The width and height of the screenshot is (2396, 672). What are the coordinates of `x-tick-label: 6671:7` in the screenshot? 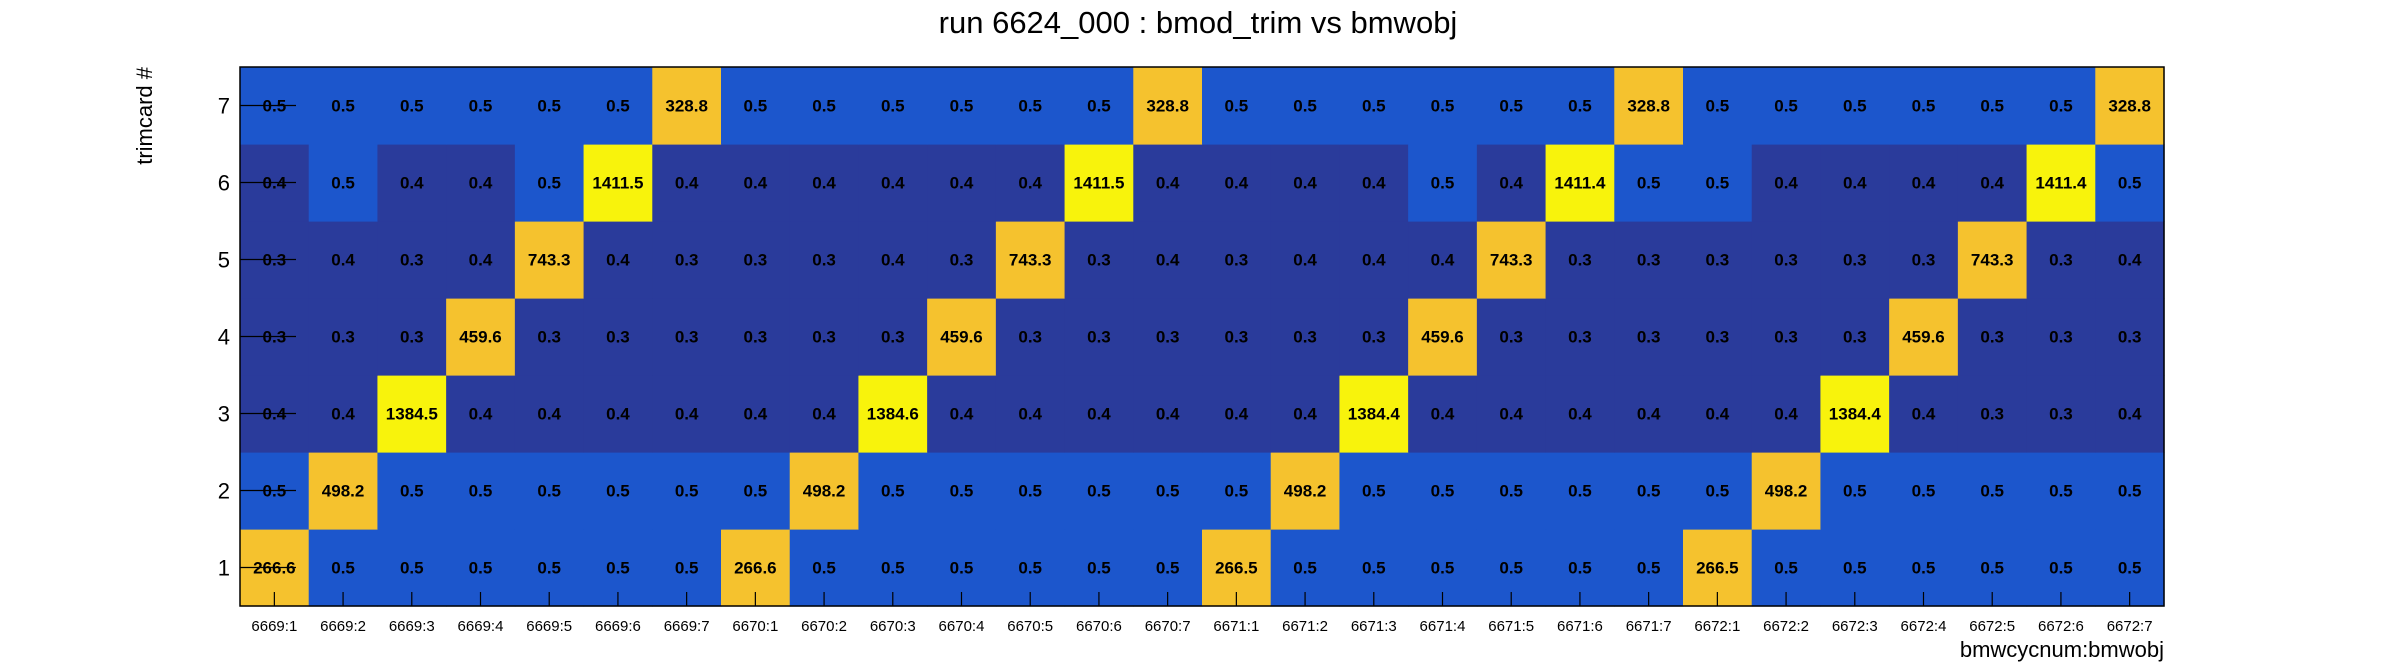 It's located at (1649, 626).